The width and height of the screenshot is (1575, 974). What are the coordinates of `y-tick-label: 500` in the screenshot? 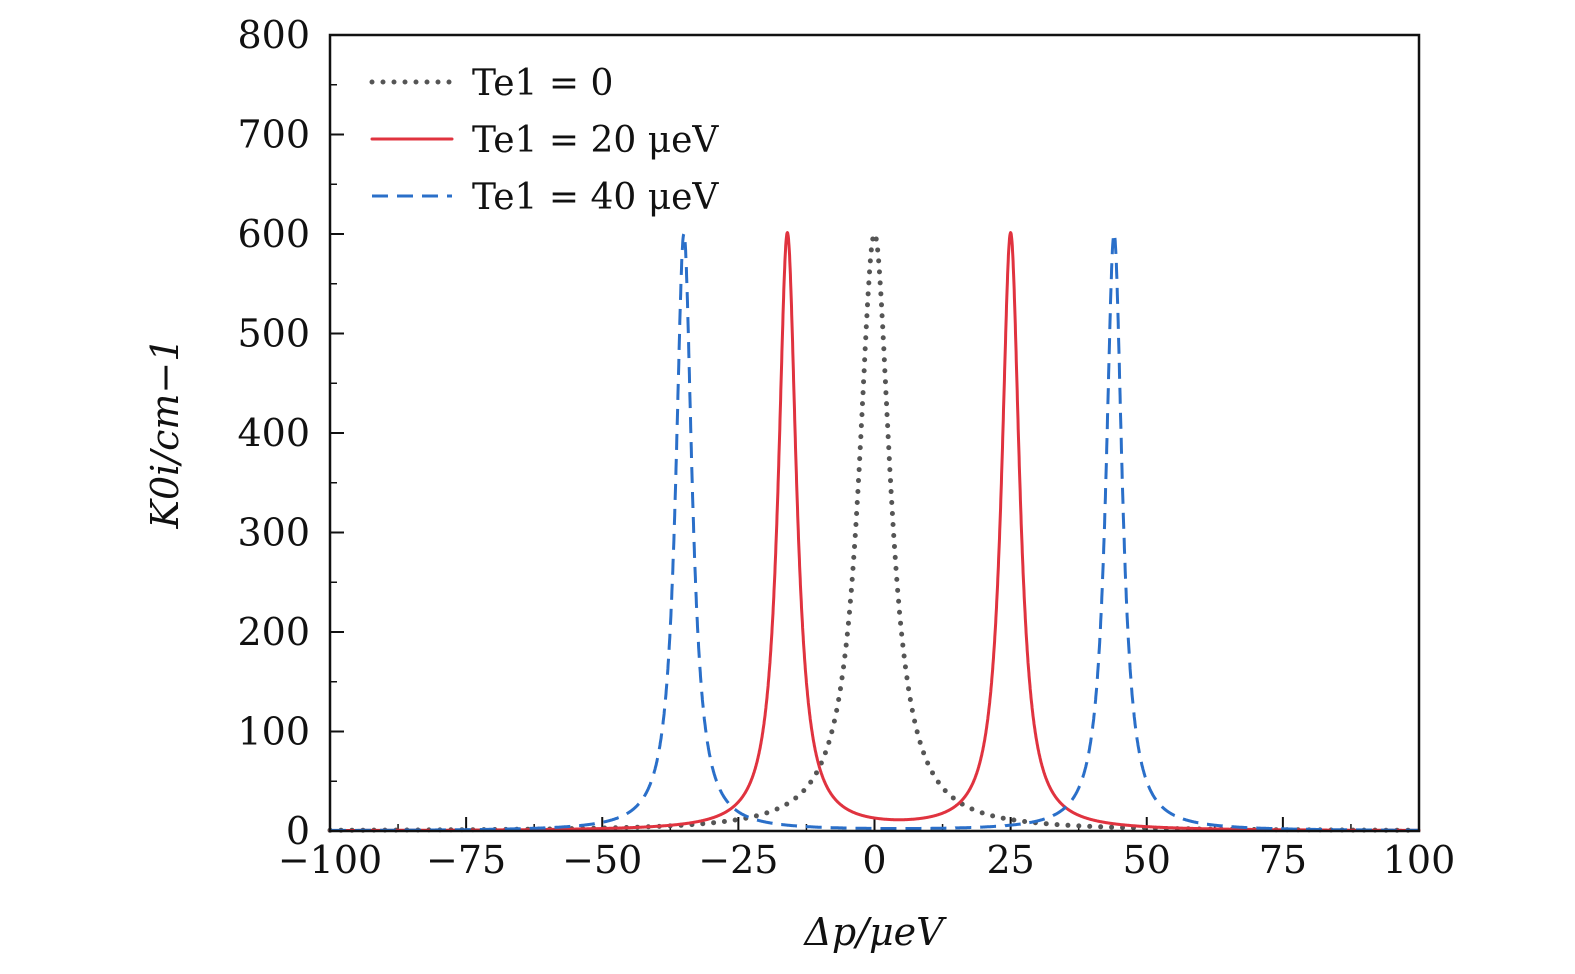 It's located at (273, 334).